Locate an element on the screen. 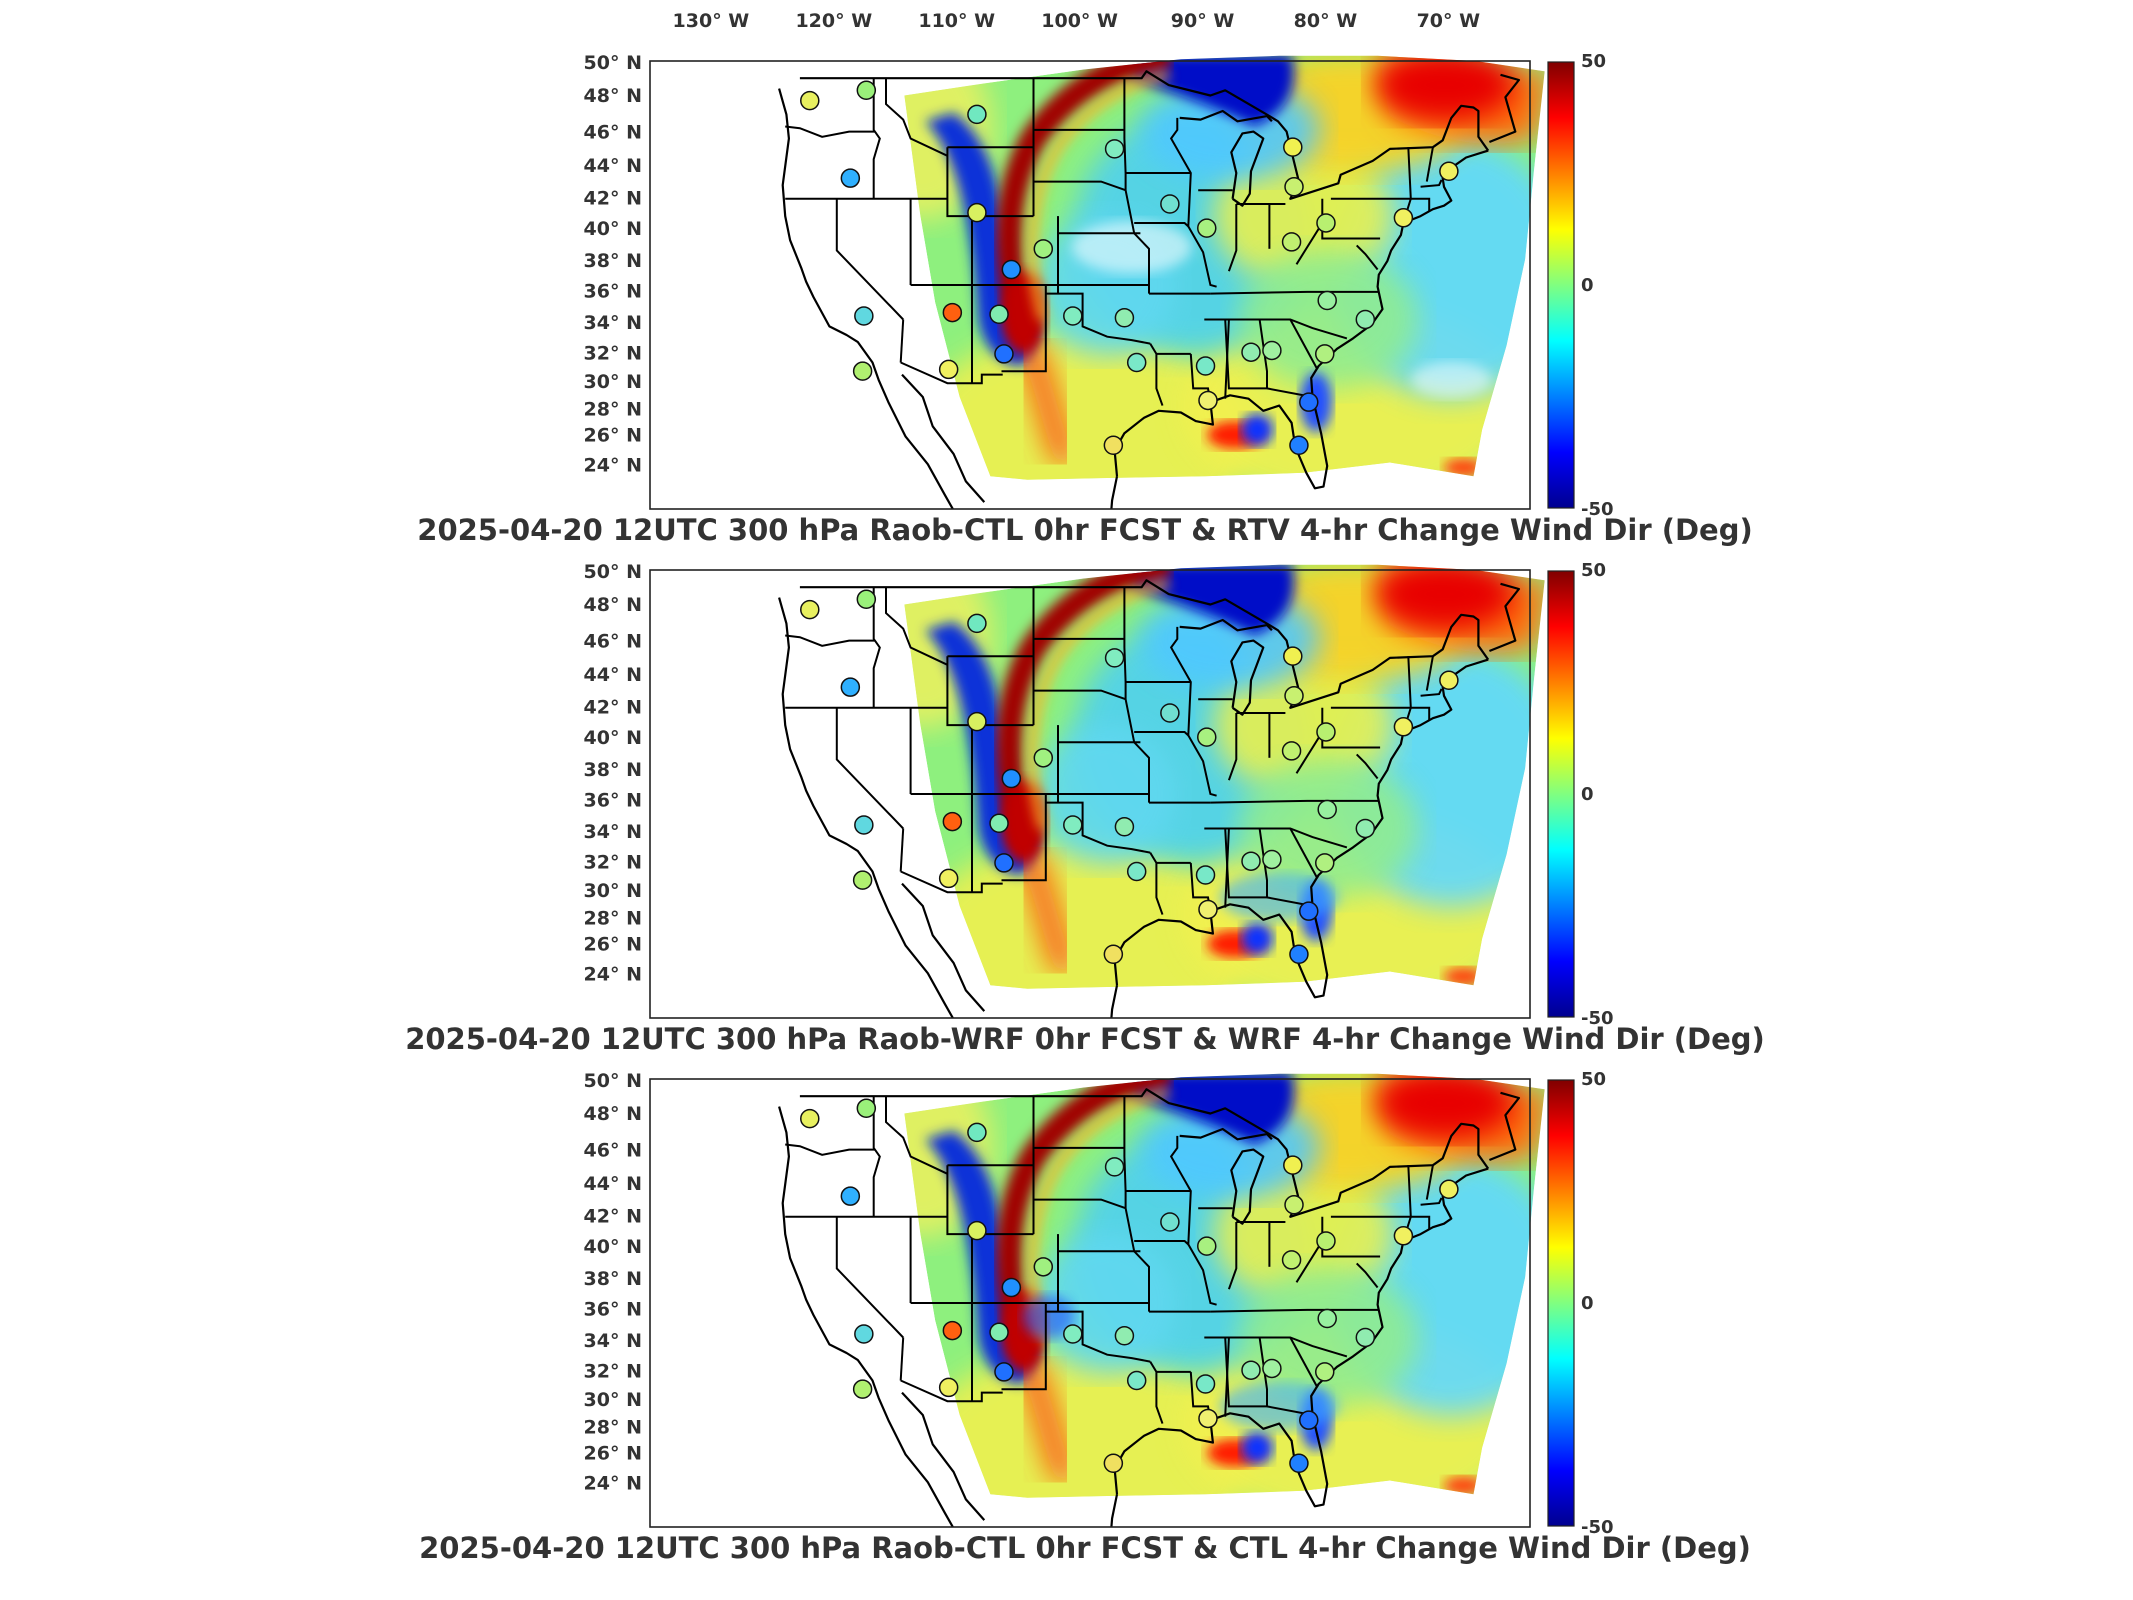 Image resolution: width=2133 pixels, height=1600 pixels. latitude-label: 44° N is located at coordinates (613, 1184).